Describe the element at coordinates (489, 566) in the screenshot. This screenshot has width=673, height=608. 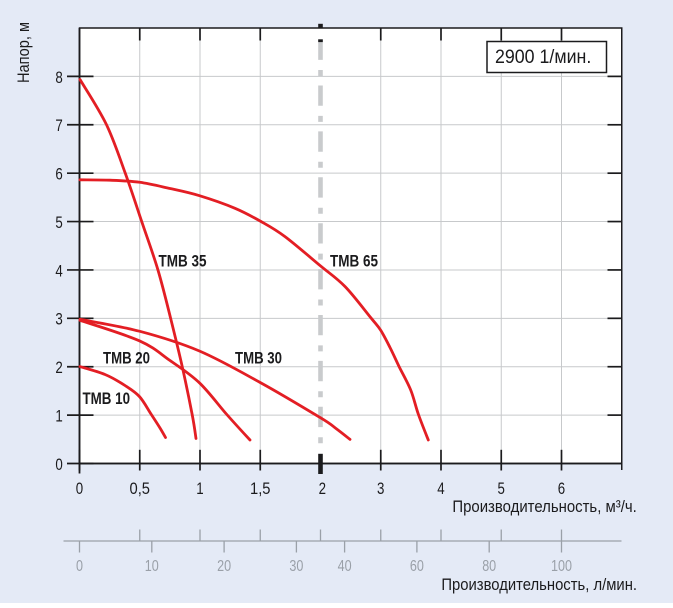
I see `svg-text: 80` at that location.